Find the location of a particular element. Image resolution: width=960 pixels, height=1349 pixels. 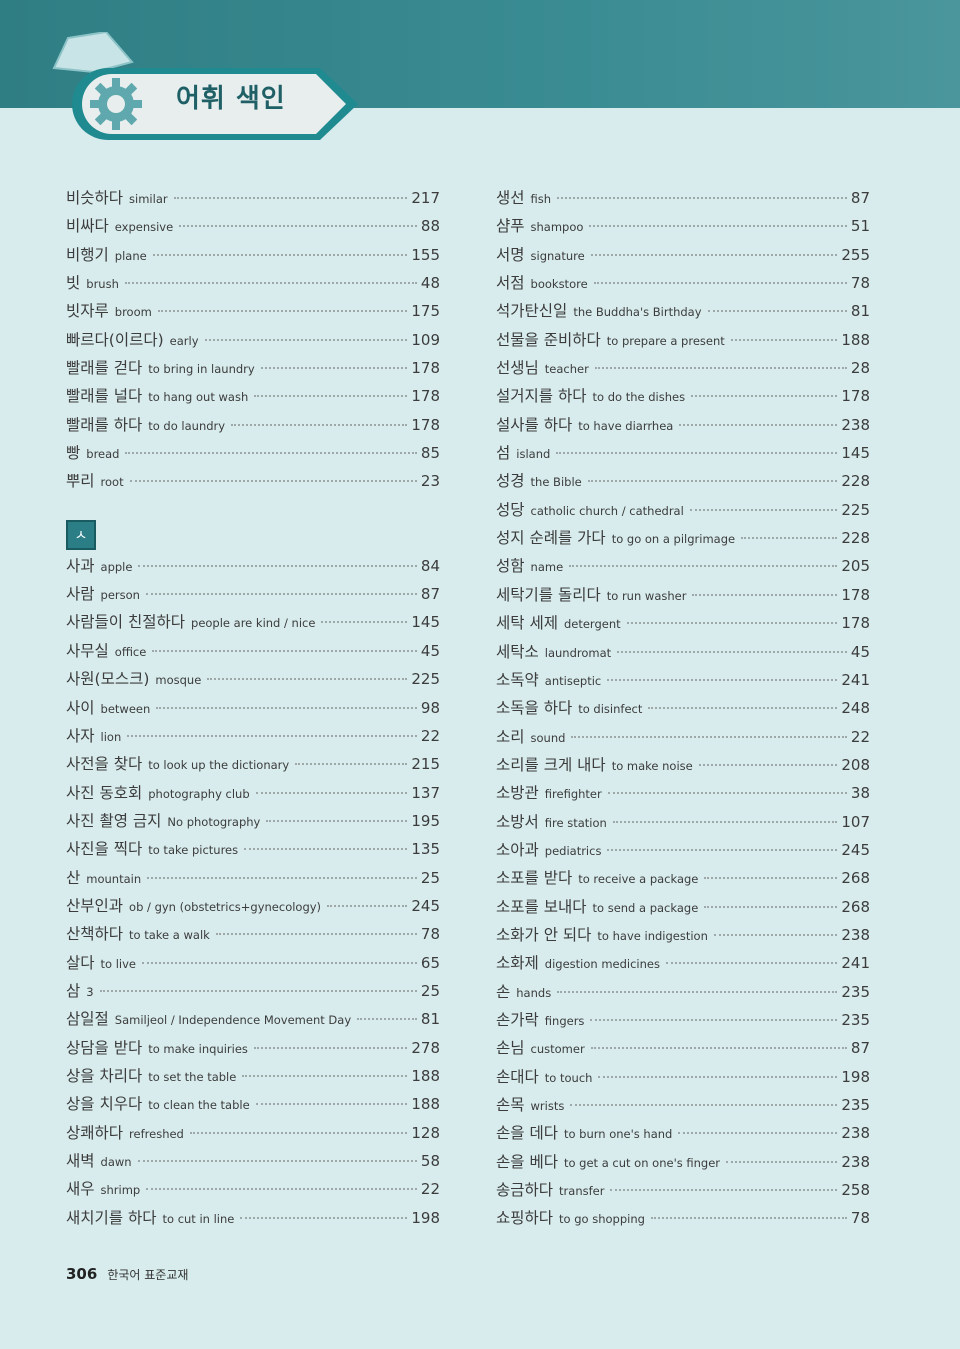

entry-english: the Buddha's Birthday is located at coordinates (637, 312).